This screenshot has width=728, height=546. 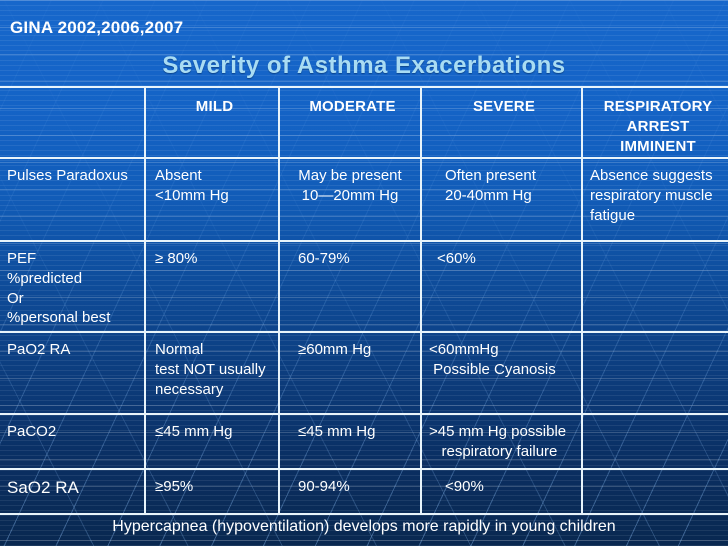 What do you see at coordinates (655, 123) in the screenshot?
I see `header-cell-respiratory-arrest: RESPIRATORY ARREST IMMINENT` at bounding box center [655, 123].